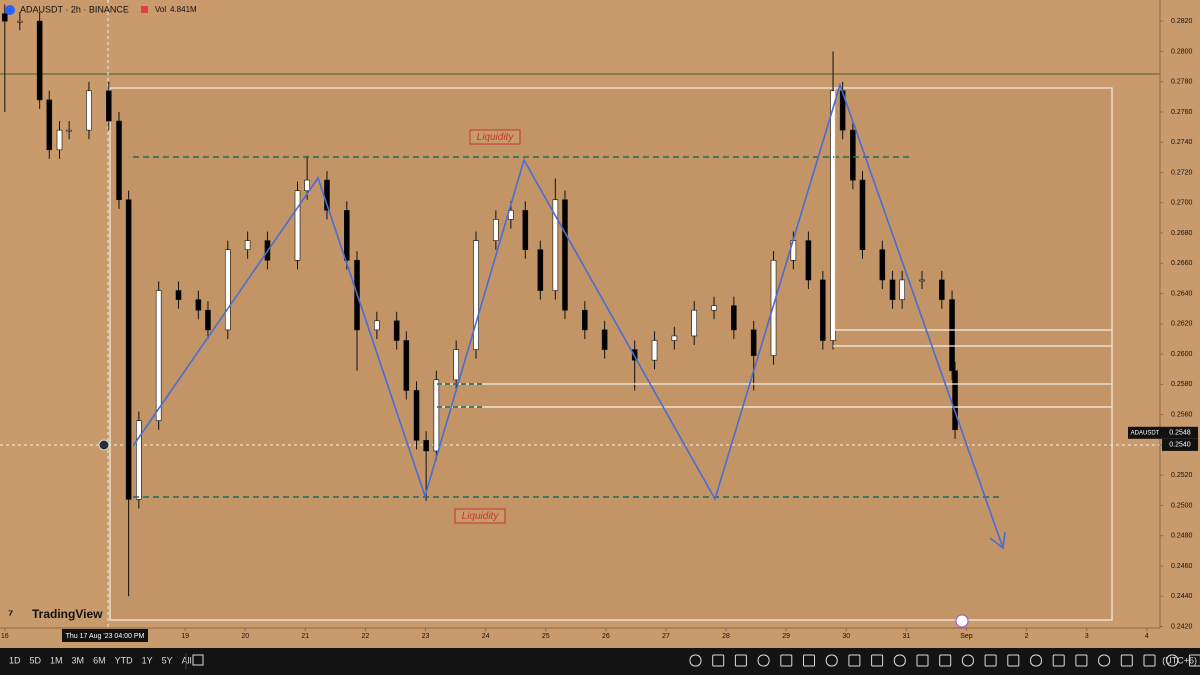  What do you see at coordinates (167, 660) in the screenshot?
I see `period-button: 5Y` at bounding box center [167, 660].